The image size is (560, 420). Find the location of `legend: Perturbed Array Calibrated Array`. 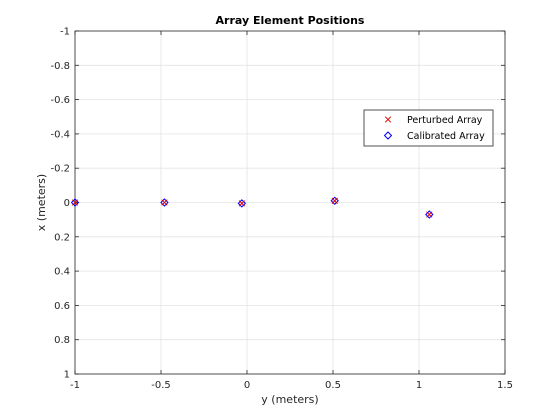

legend: Perturbed Array Calibrated Array is located at coordinates (428, 128).